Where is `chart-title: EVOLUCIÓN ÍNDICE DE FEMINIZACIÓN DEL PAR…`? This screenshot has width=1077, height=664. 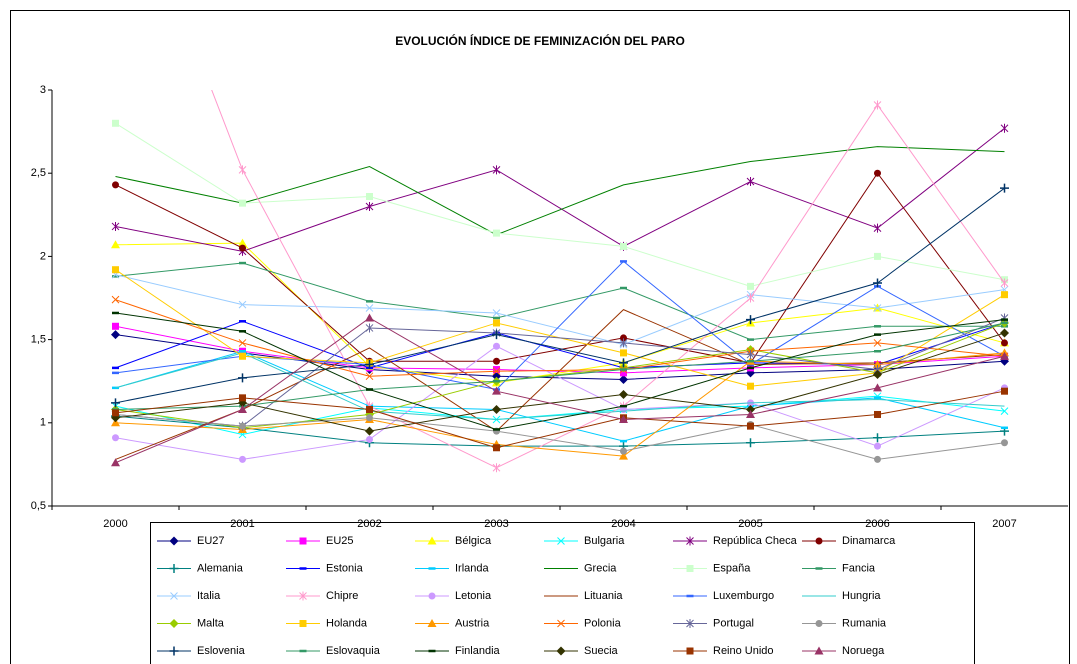
chart-title: EVOLUCIÓN ÍNDICE DE FEMINIZACIÓN DEL PAR… is located at coordinates (540, 40).